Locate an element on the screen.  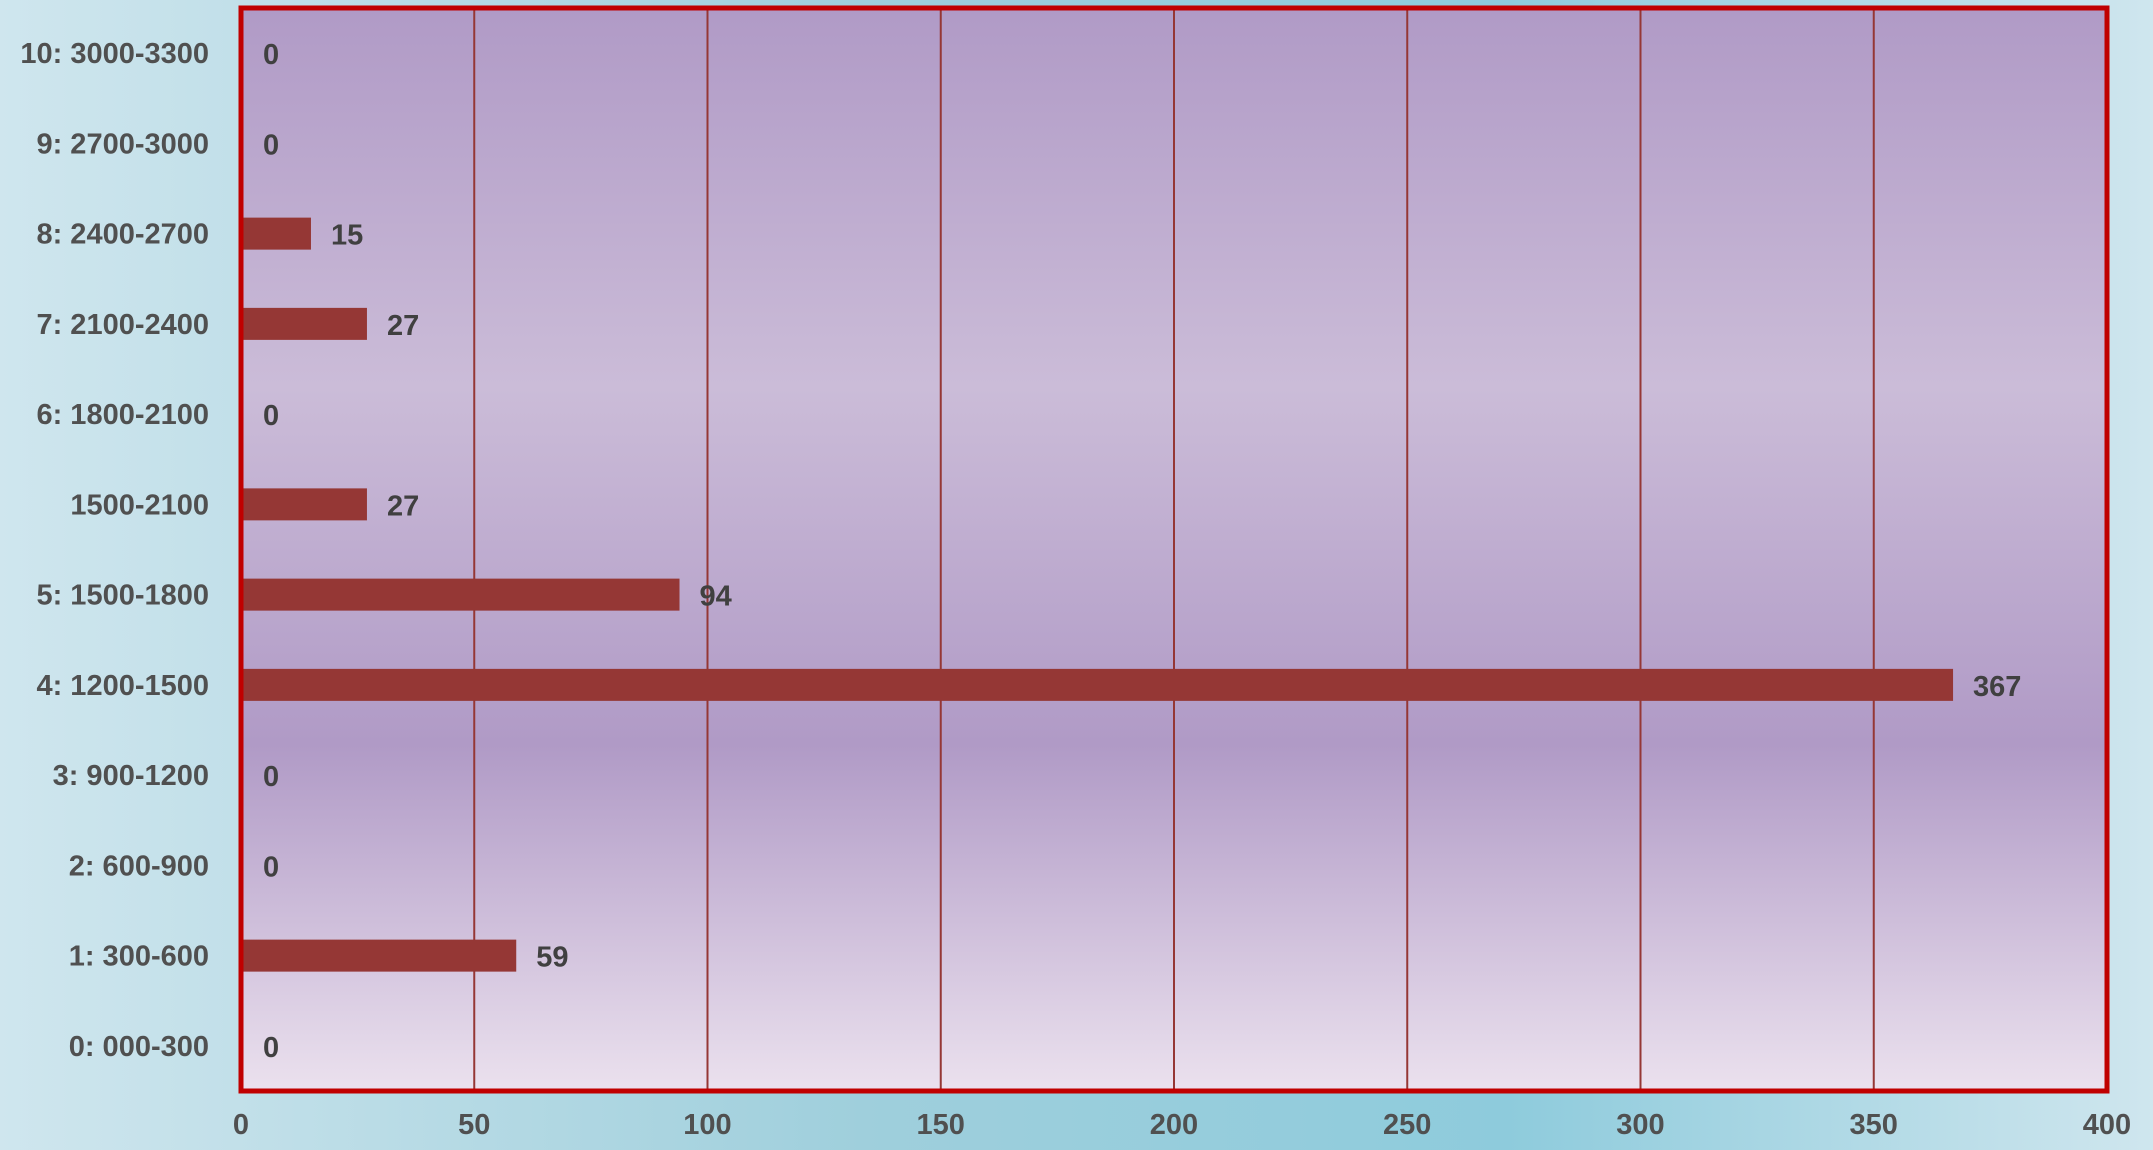
category-label: 0: 000-300 is located at coordinates (139, 1047).